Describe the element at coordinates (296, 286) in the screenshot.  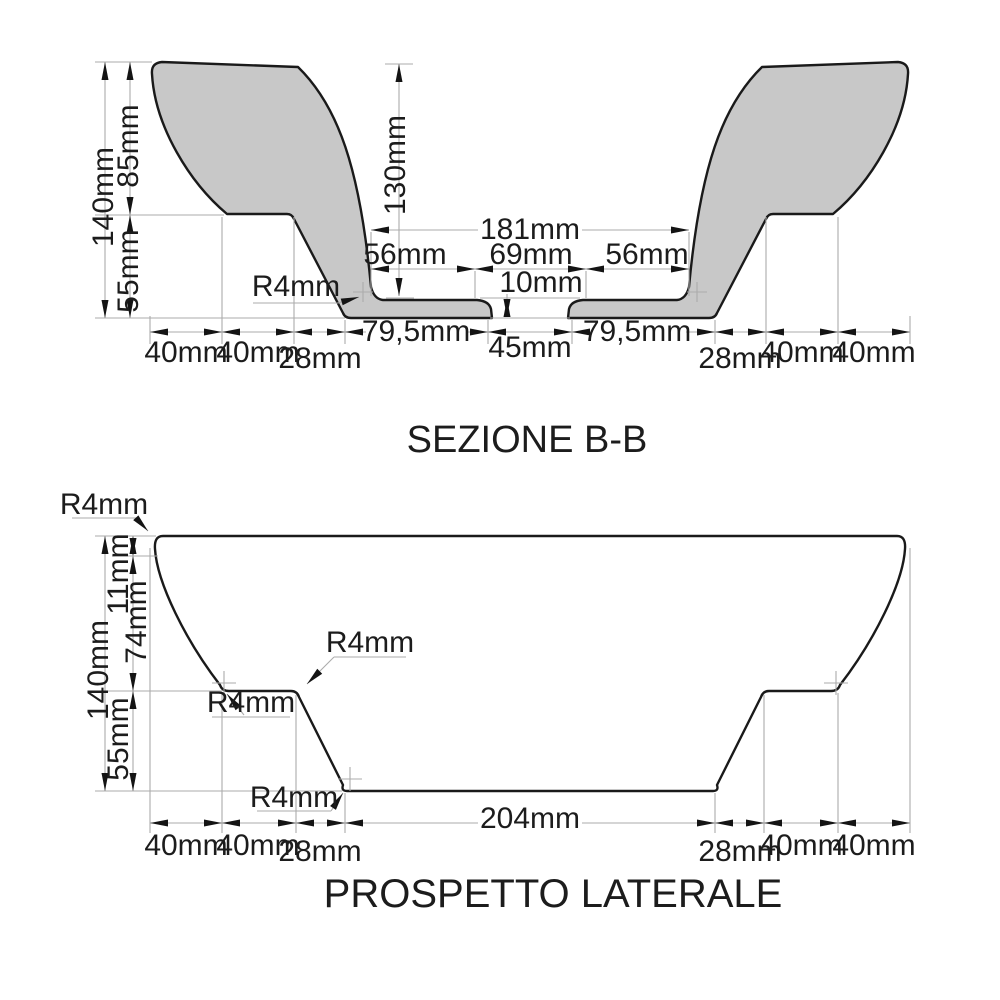
I see `dim-label-fillet-radius: R4mm` at that location.